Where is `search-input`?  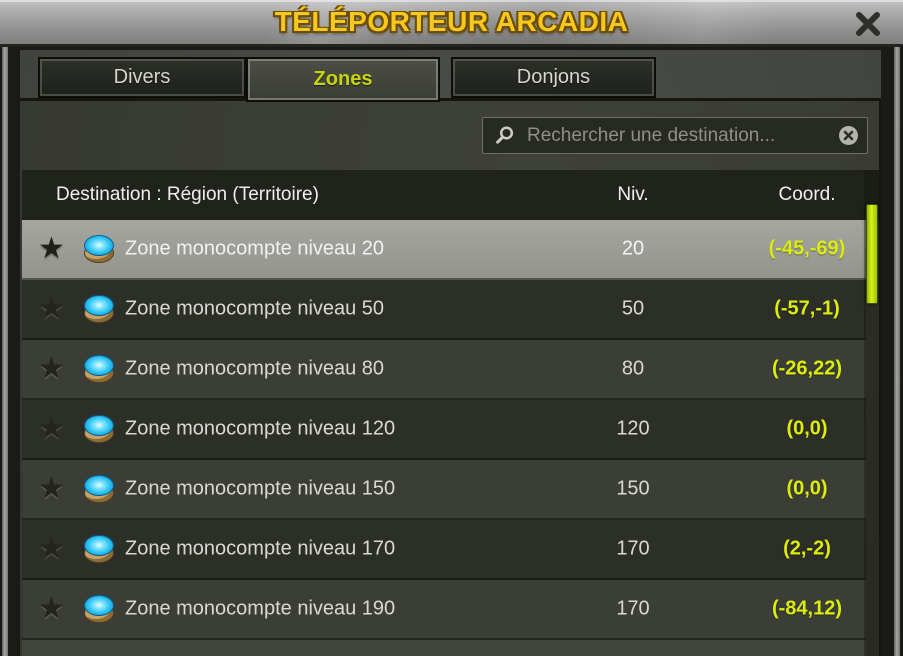
search-input is located at coordinates (682, 135).